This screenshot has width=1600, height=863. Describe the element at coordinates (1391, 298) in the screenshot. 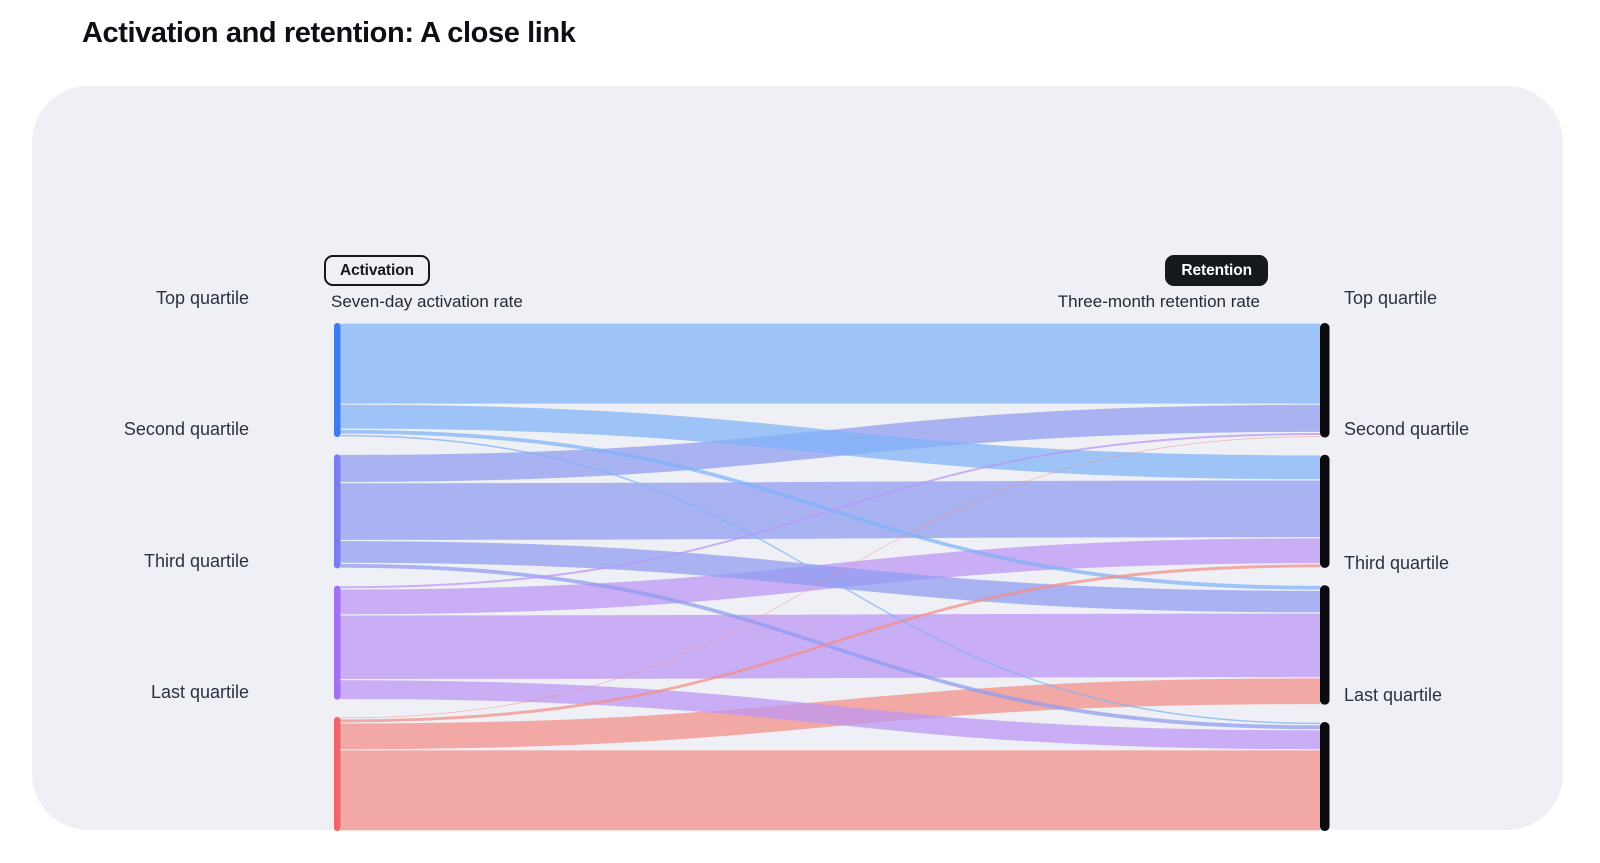

I see `retention-label-top-quartile: Top quartile` at that location.